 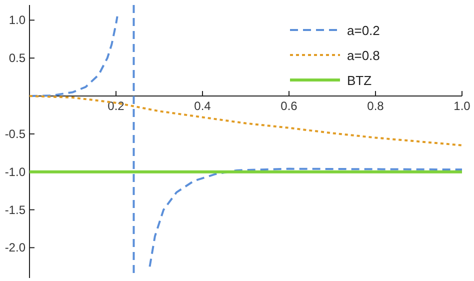 What do you see at coordinates (116, 106) in the screenshot?
I see `x-tick-label: 0.2` at bounding box center [116, 106].